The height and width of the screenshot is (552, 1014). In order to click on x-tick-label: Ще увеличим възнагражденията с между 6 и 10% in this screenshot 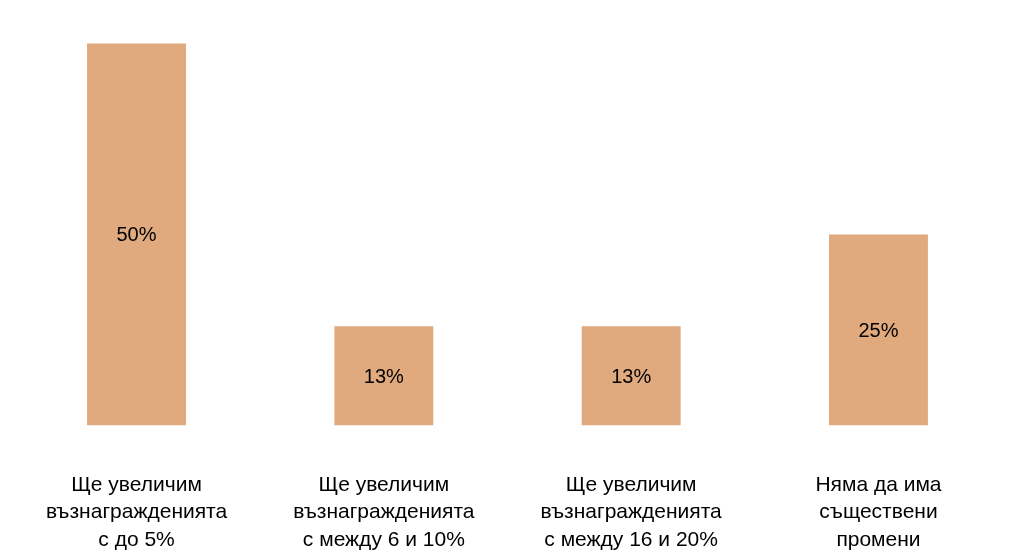, I will do `click(384, 510)`.